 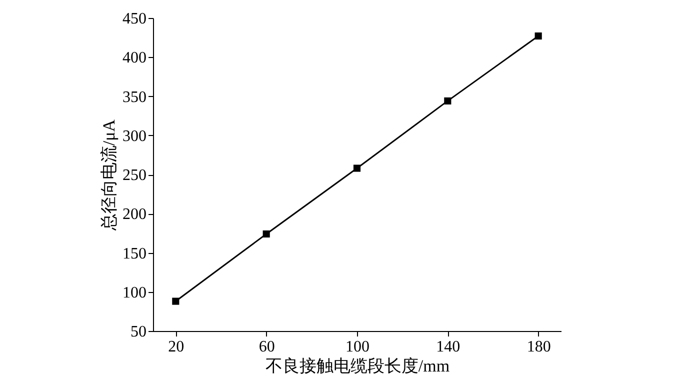 I want to click on y-tick-label: 450, so click(x=134, y=19).